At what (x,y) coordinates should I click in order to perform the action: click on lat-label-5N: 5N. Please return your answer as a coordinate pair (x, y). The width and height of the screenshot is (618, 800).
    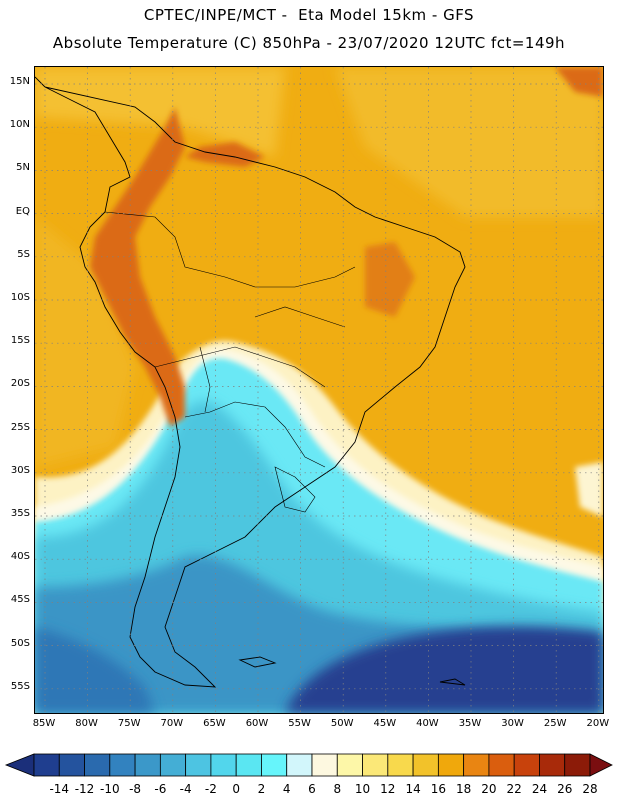
    Looking at the image, I should click on (23, 168).